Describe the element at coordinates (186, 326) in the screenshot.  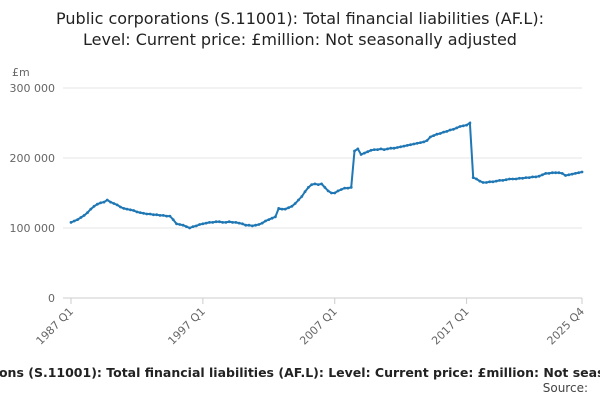
I see `x-tick-label: 1997 Q1` at that location.